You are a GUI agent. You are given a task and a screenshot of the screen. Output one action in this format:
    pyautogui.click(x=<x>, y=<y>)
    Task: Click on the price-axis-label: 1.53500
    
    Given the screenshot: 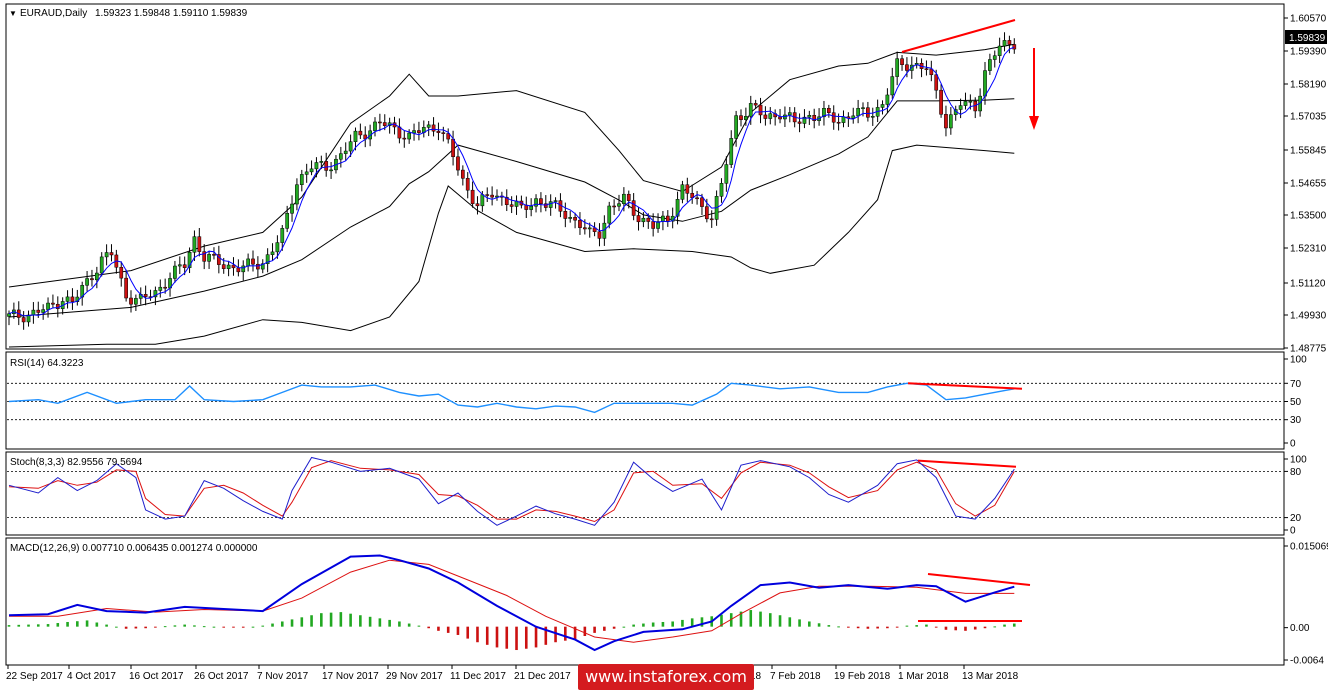 What is the action you would take?
    pyautogui.click(x=1308, y=216)
    